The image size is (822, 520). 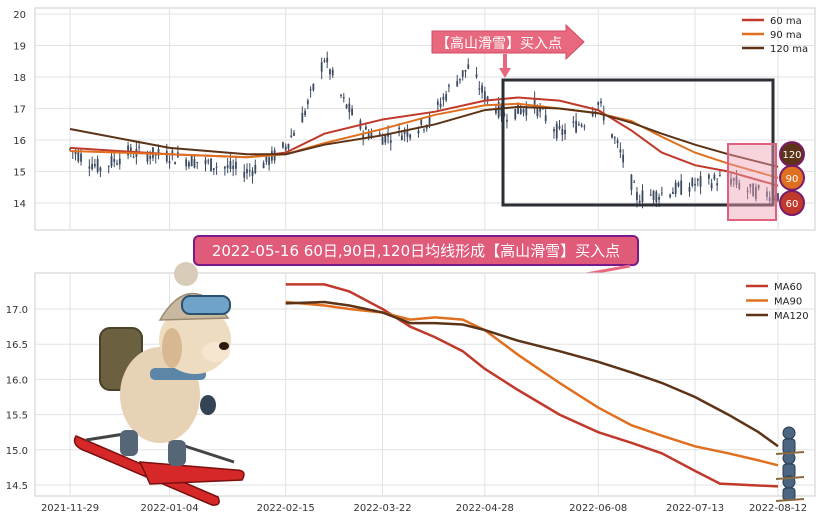 What do you see at coordinates (505, 73) in the screenshot?
I see `annotation-pointer-head` at bounding box center [505, 73].